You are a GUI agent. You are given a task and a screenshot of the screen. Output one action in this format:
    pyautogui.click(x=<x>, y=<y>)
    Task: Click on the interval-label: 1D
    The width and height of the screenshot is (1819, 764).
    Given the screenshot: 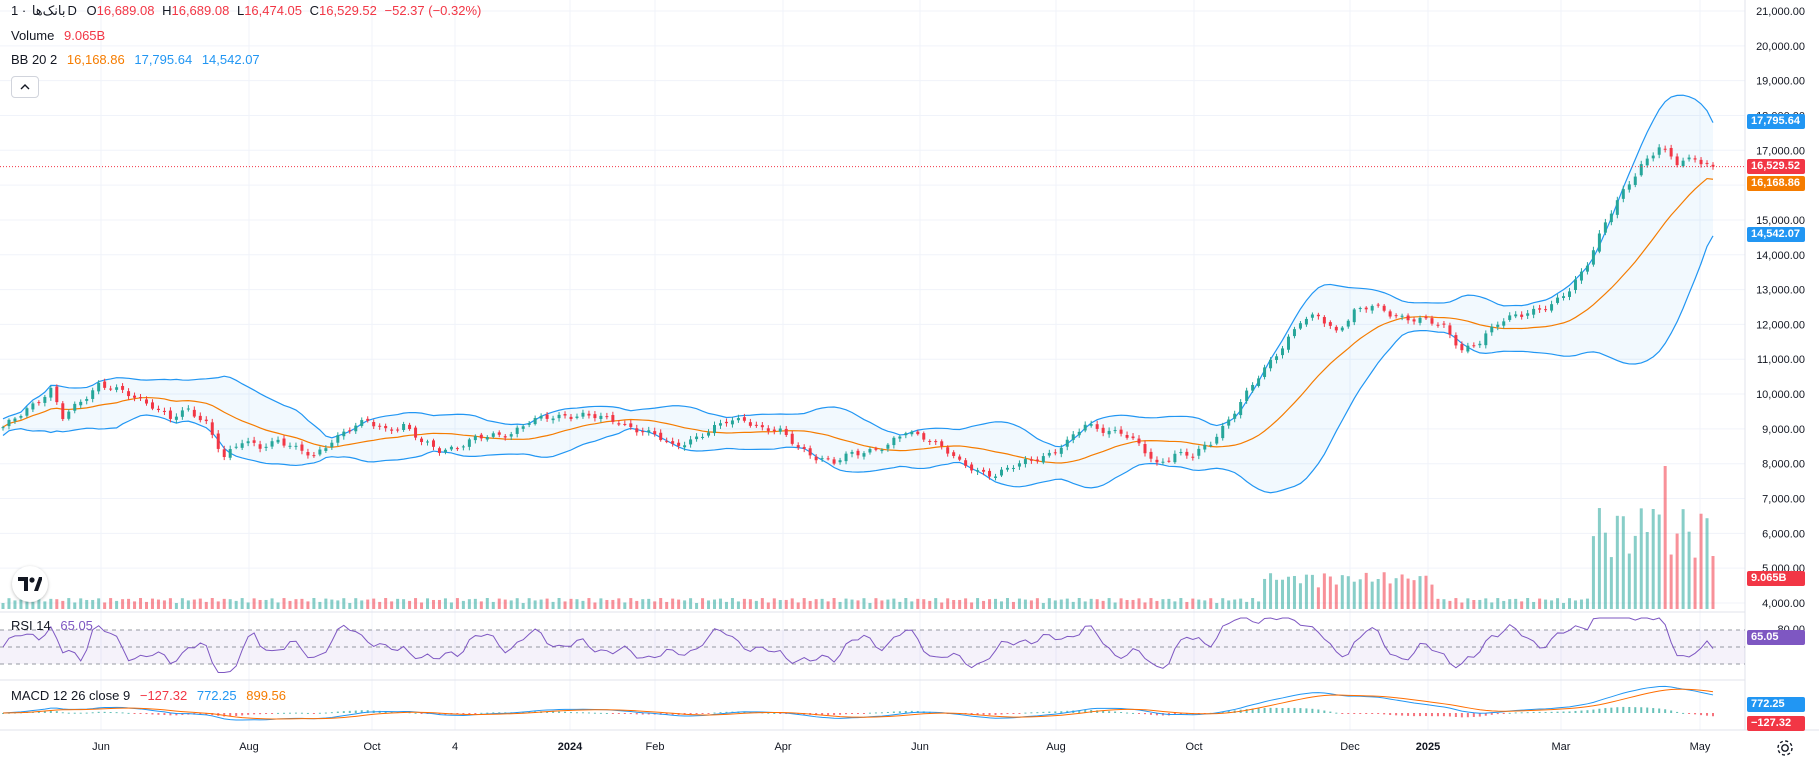 What is the action you would take?
    pyautogui.click(x=44, y=10)
    